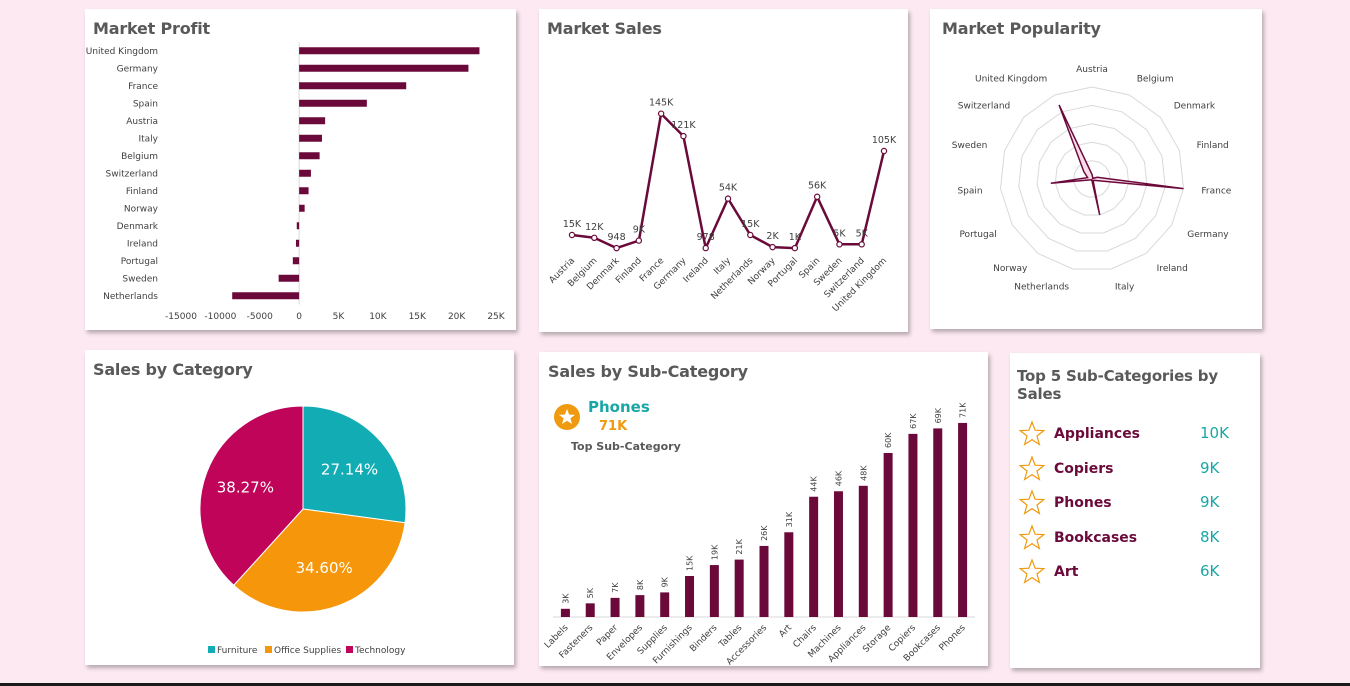 This screenshot has width=1350, height=686. What do you see at coordinates (142, 192) in the screenshot?
I see `profit-category-label: Finland` at bounding box center [142, 192].